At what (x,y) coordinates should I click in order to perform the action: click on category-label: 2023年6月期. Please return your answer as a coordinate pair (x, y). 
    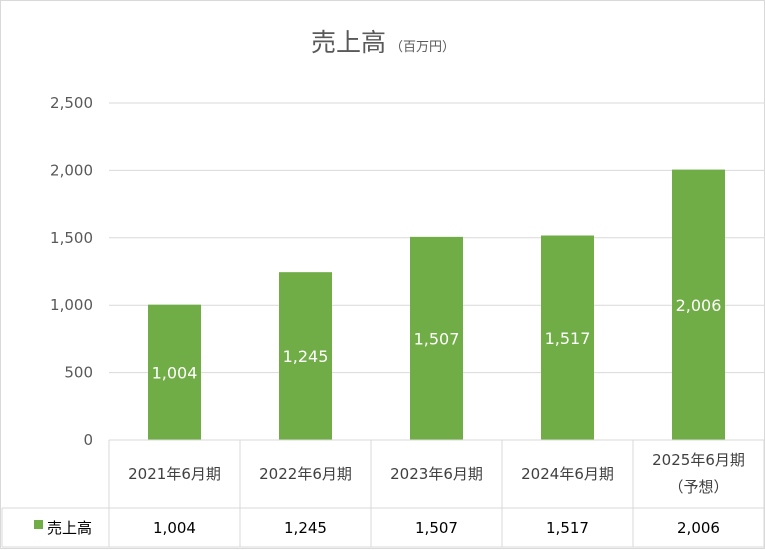
    Looking at the image, I should click on (436, 474).